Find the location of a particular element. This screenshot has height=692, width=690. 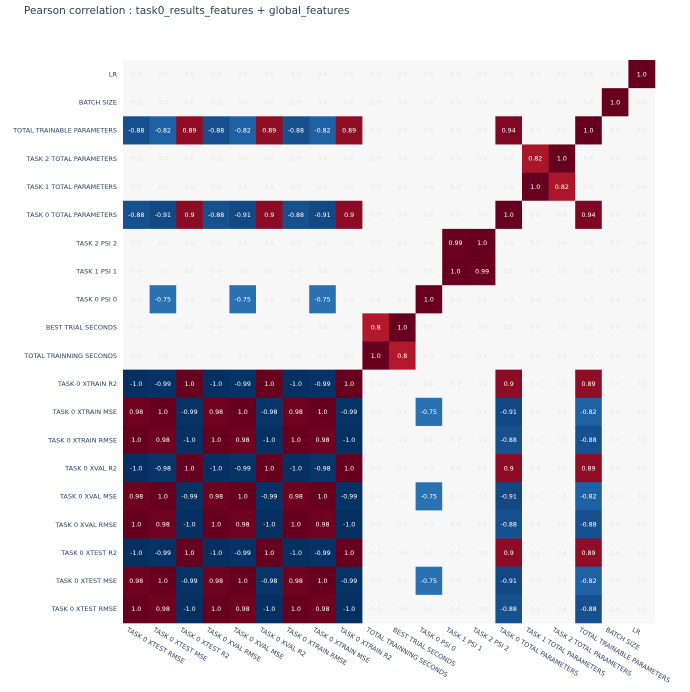

heatmap-cell-label: 0.9 is located at coordinates (189, 215).